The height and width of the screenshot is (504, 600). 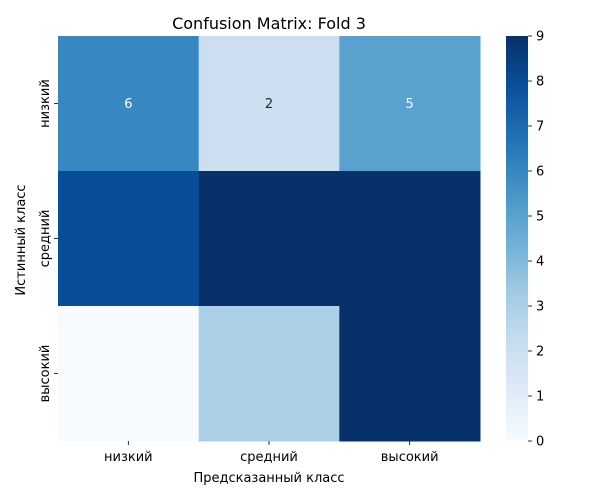 I want to click on x-tick-label: высокий, so click(x=410, y=457).